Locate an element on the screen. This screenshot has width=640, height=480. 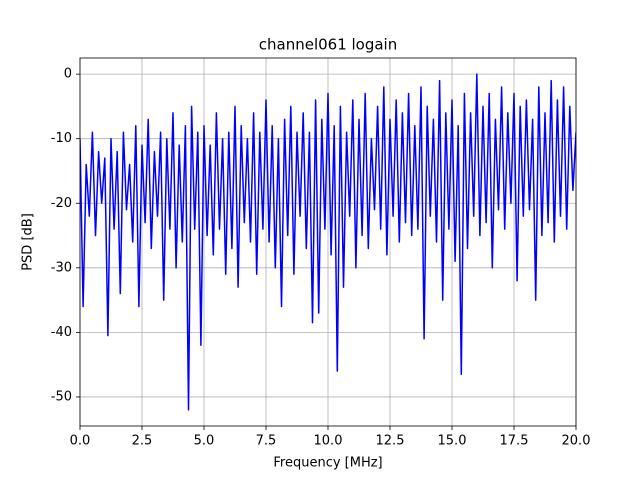
x-tick-label: 17.5 is located at coordinates (514, 441).